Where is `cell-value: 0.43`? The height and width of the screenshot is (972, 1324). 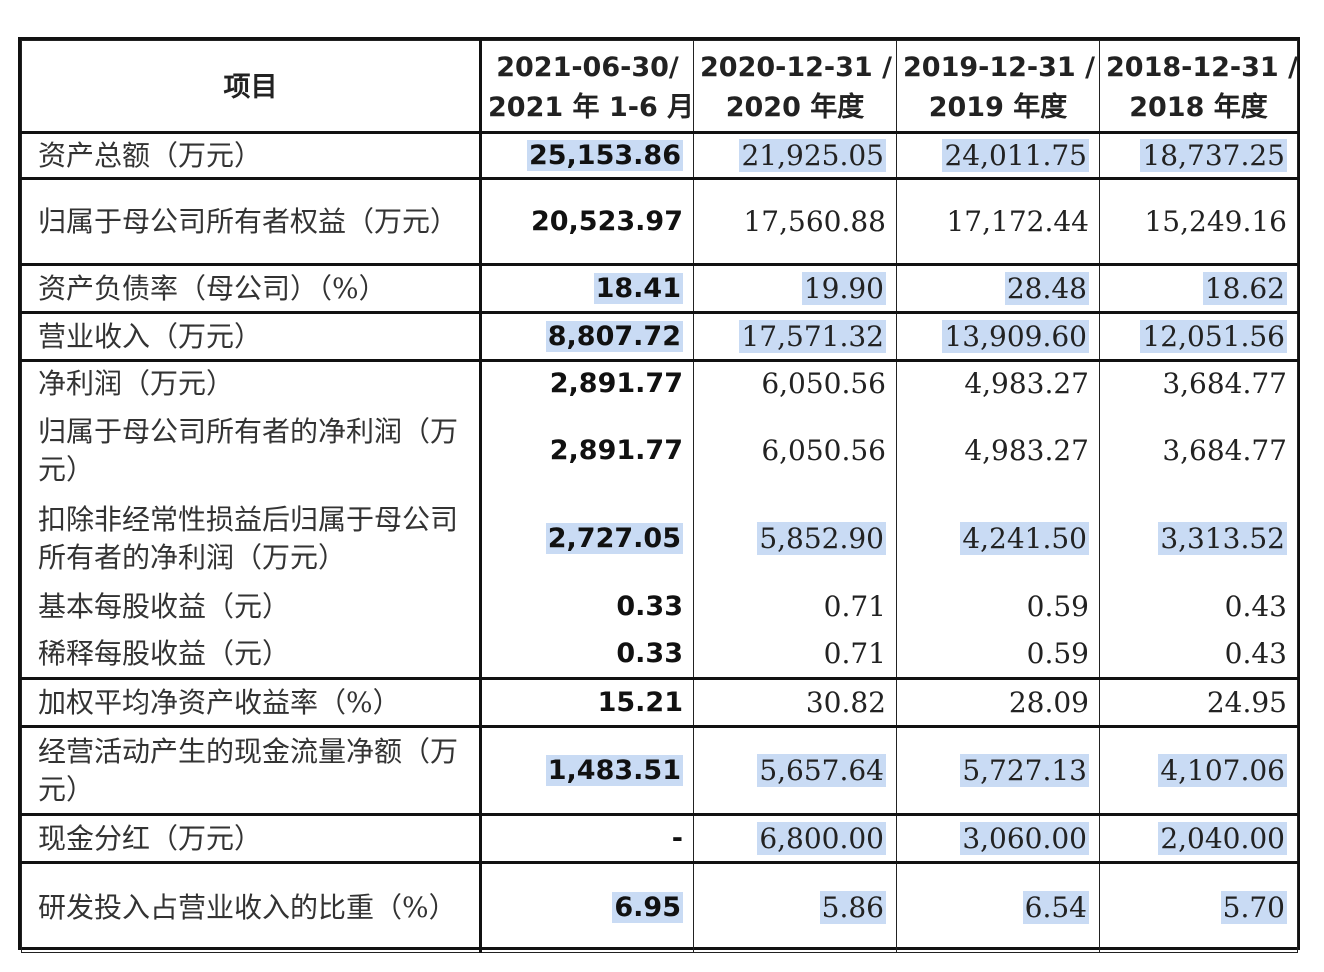
cell-value: 0.43 is located at coordinates (1255, 606).